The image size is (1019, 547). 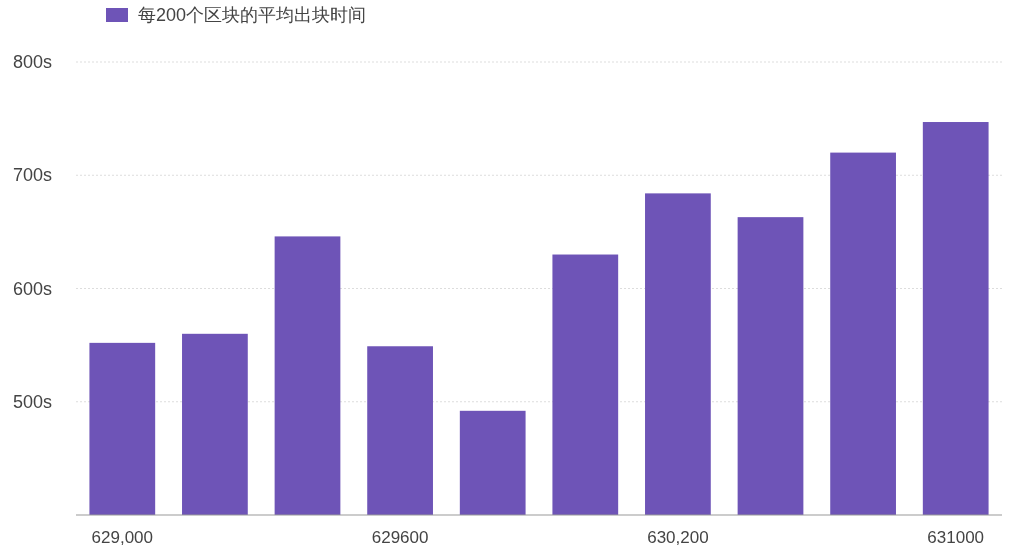 What do you see at coordinates (122, 537) in the screenshot?
I see `x-tick-label: 629,000` at bounding box center [122, 537].